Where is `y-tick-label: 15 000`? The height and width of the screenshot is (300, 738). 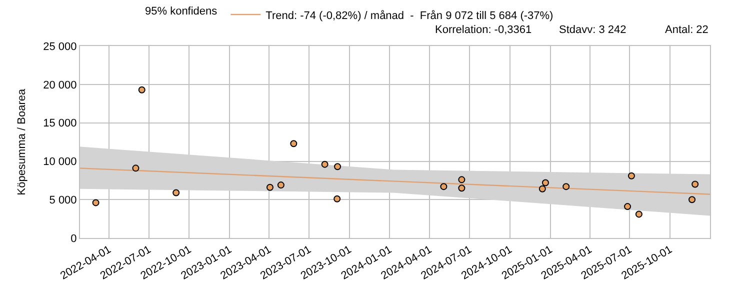
y-tick-label: 15 000 is located at coordinates (60, 124).